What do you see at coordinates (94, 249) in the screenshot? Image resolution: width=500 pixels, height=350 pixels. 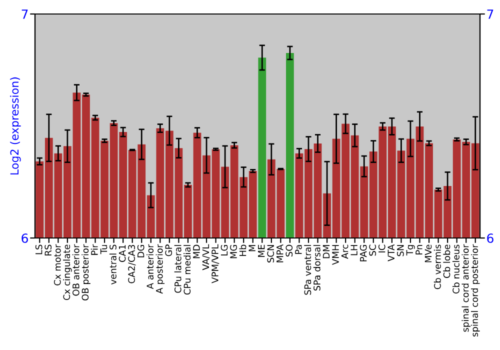 I see `x-tick-label: Pir` at bounding box center [94, 249].